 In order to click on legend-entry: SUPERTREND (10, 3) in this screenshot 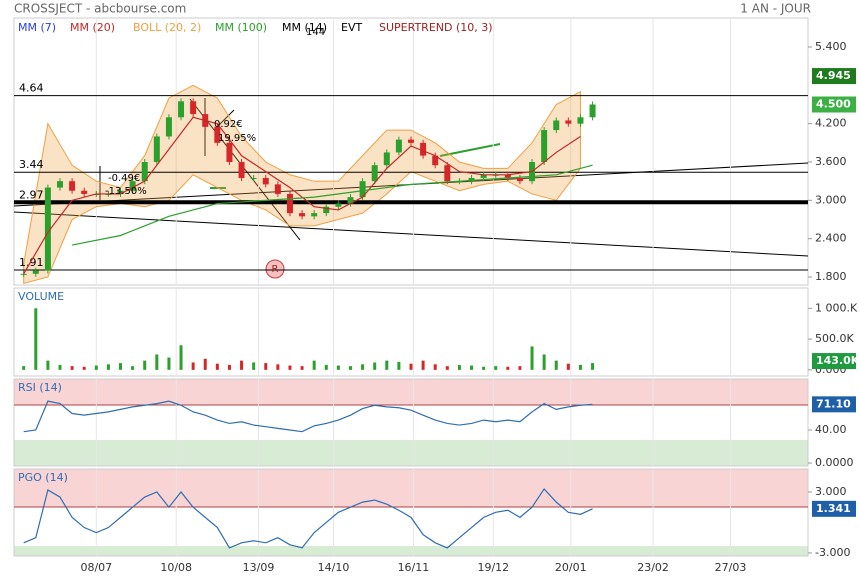, I will do `click(436, 27)`.